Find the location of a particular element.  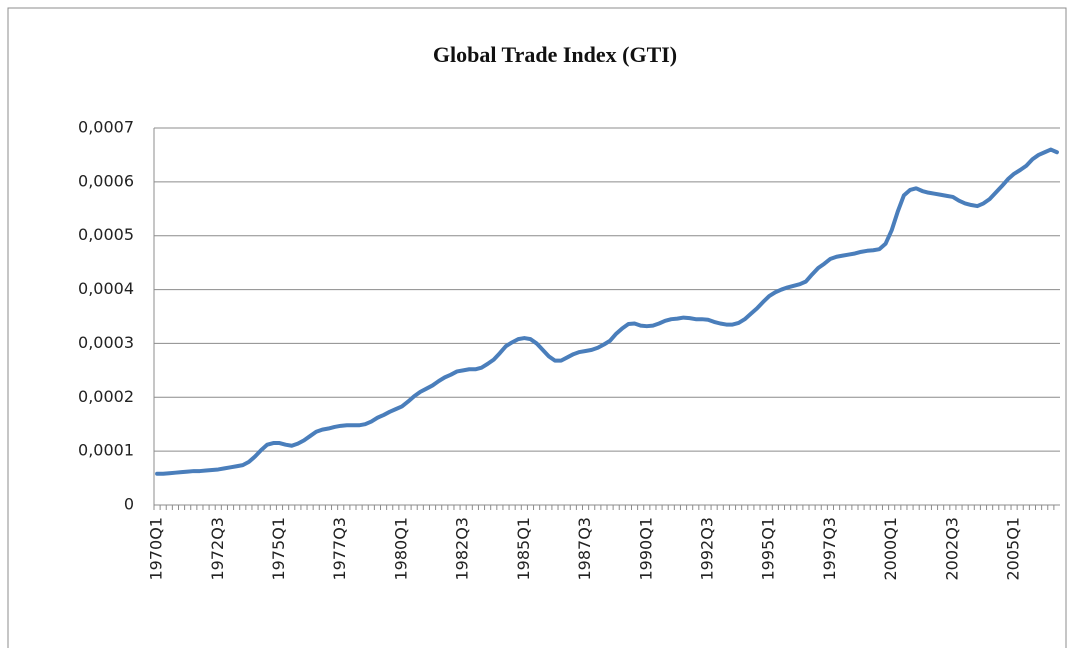

x-tick-label: 1972Q3 is located at coordinates (217, 549).